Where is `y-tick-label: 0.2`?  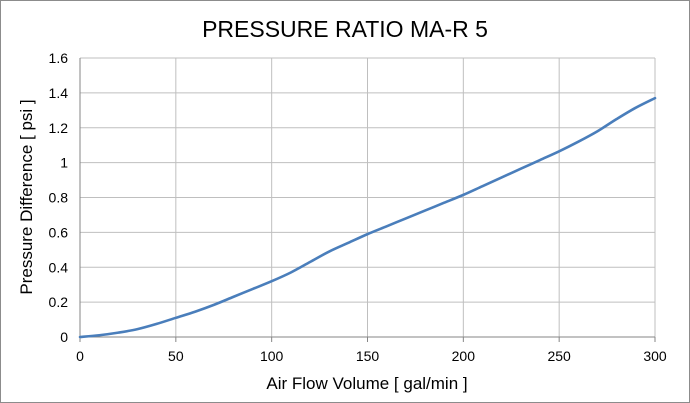
y-tick-label: 0.2 is located at coordinates (59, 302).